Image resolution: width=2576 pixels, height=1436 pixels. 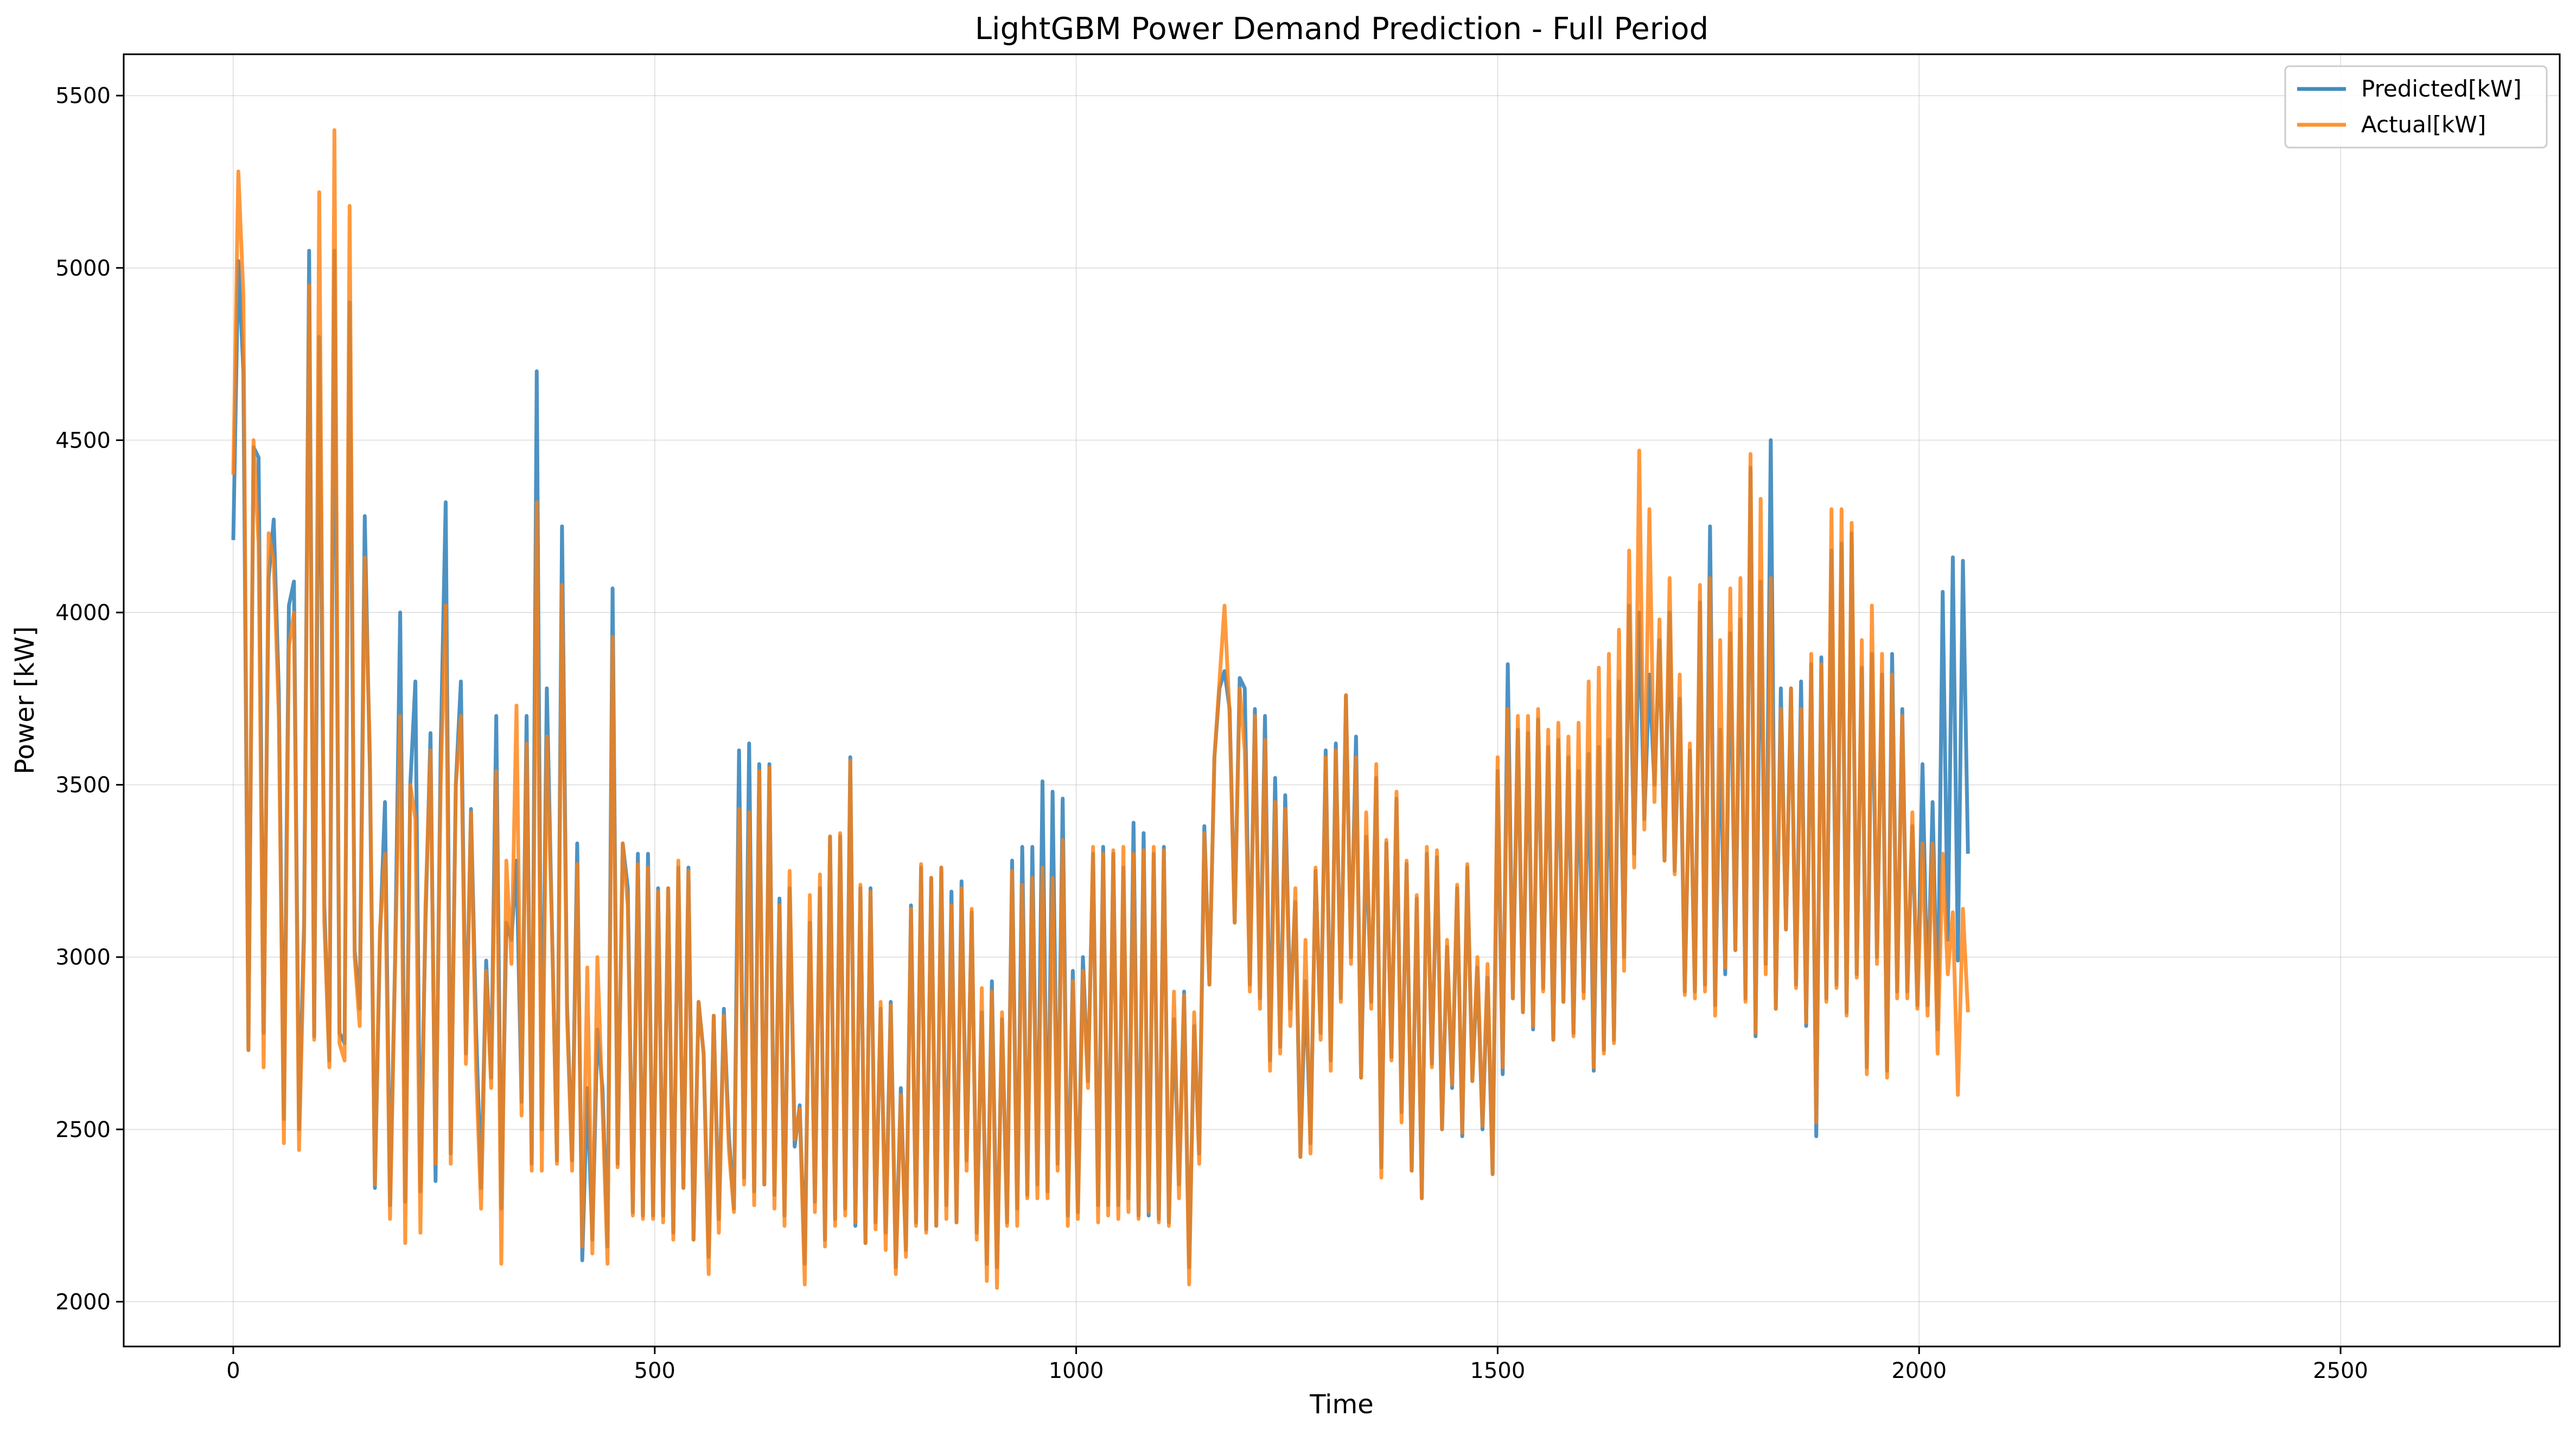 What do you see at coordinates (83, 1302) in the screenshot?
I see `y-tick-label: 2000` at bounding box center [83, 1302].